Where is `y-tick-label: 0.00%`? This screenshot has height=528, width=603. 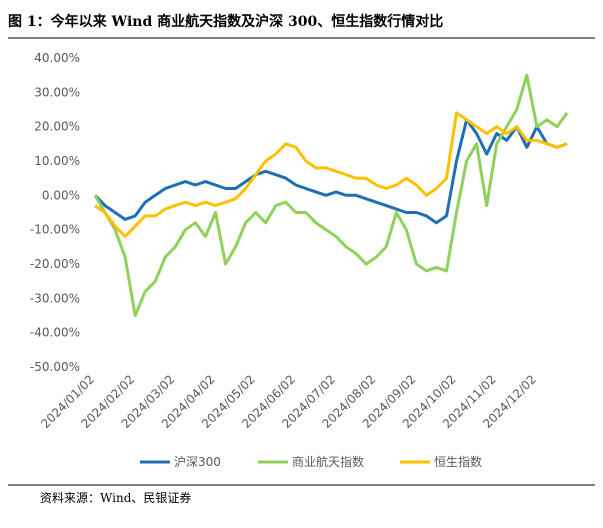 y-tick-label: 0.00% is located at coordinates (61, 195).